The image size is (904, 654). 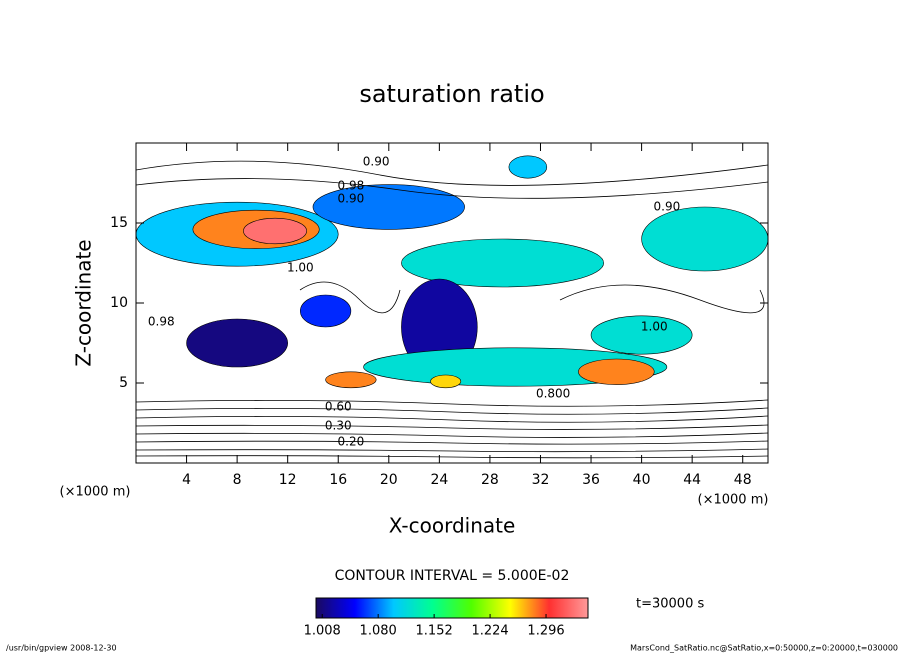 I want to click on time-label: t=30000 s, so click(x=670, y=604).